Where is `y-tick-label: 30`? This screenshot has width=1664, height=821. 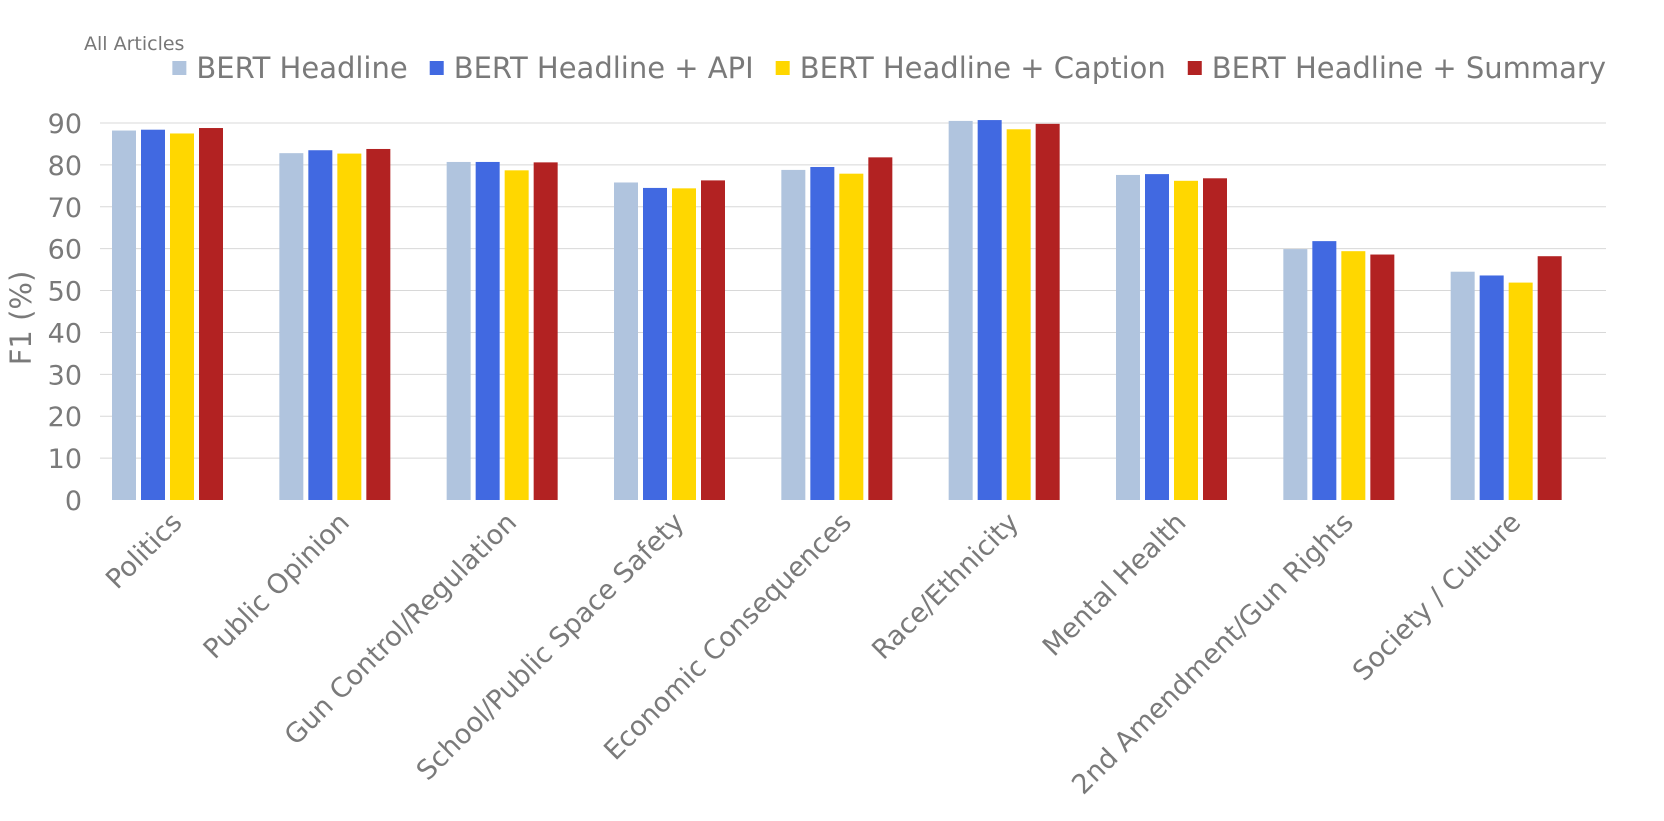
y-tick-label: 30 is located at coordinates (65, 375).